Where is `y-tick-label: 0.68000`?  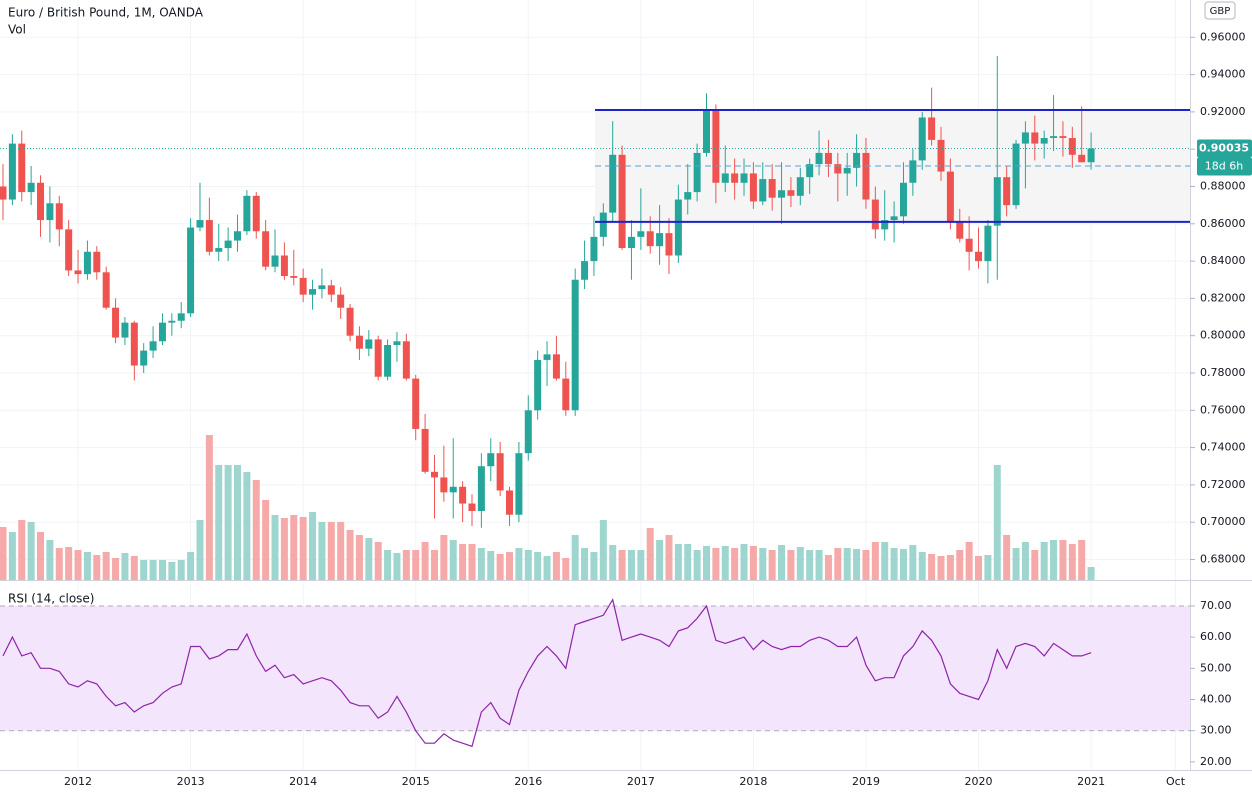
y-tick-label: 0.68000 is located at coordinates (1223, 558).